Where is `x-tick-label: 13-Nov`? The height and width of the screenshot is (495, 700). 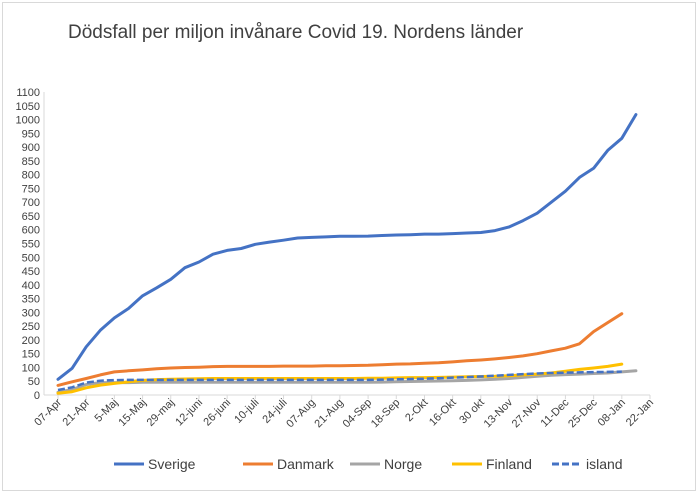 x-tick-label: 13-Nov is located at coordinates (499, 413).